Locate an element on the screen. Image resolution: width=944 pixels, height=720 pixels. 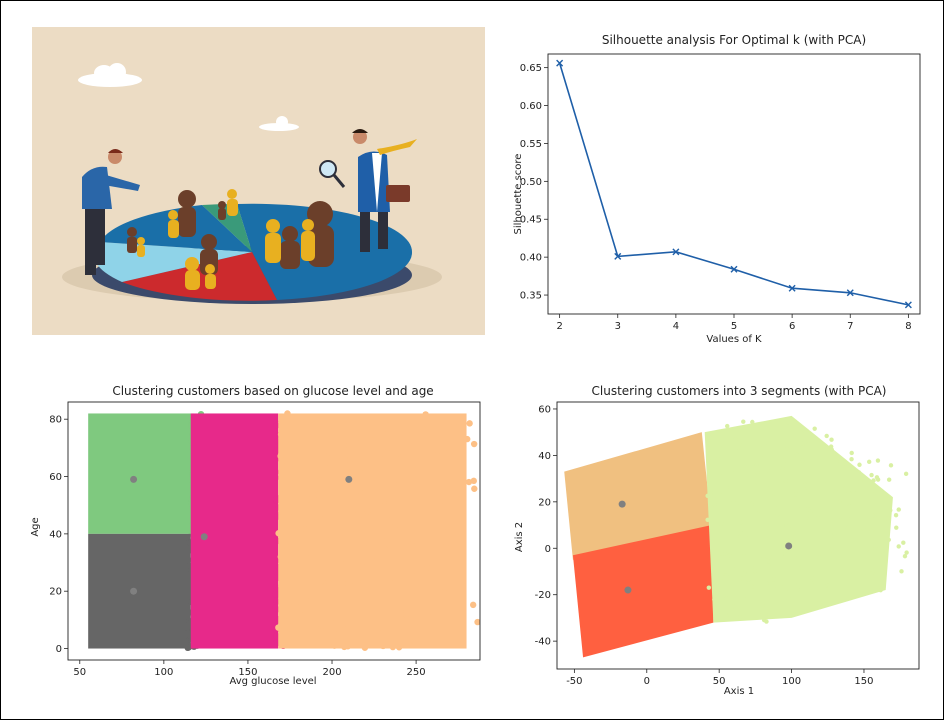
y-tick-label: 0.40 is located at coordinates (531, 258).